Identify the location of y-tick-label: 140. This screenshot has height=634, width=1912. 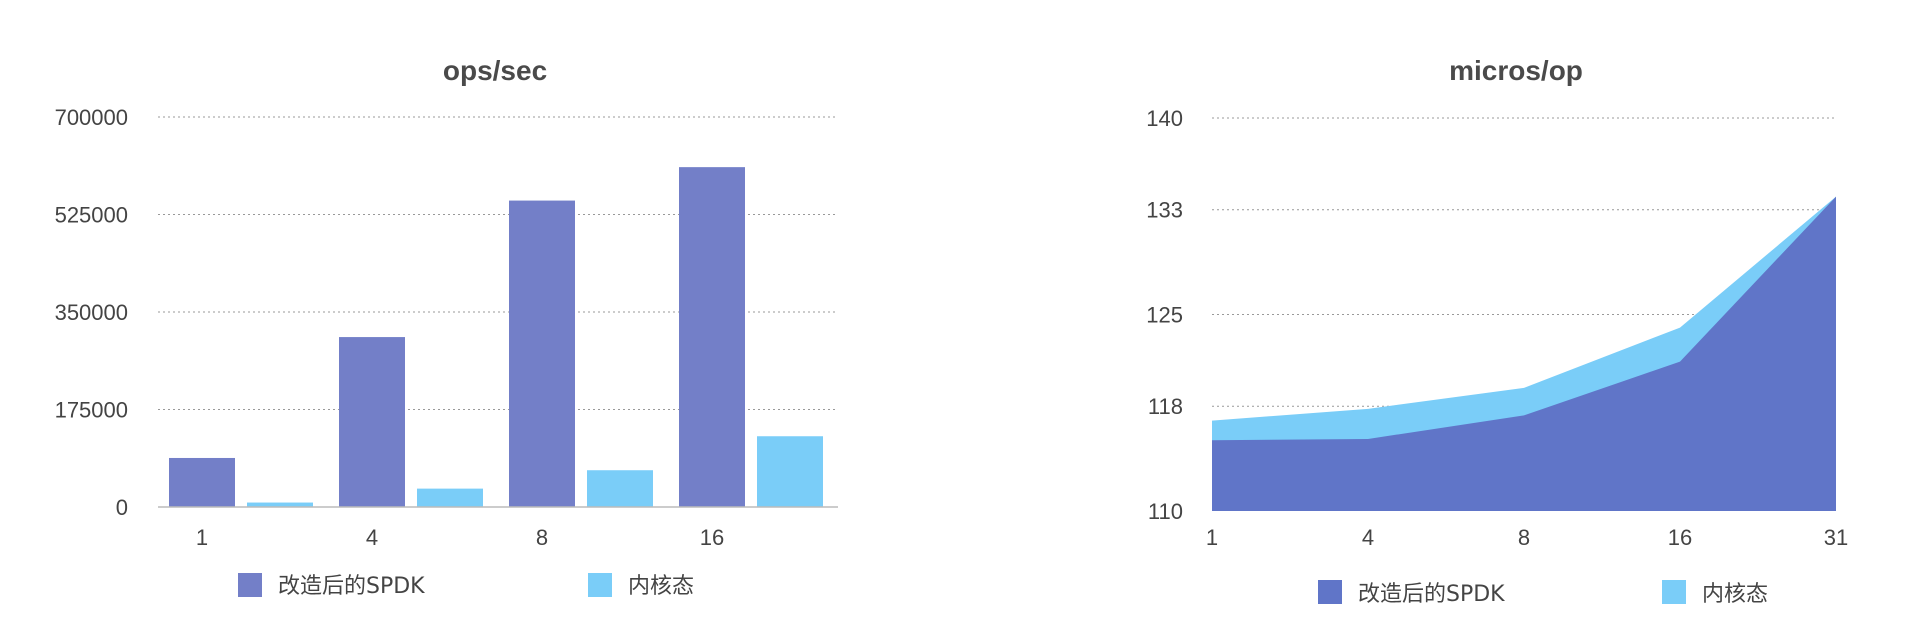
(1164, 118).